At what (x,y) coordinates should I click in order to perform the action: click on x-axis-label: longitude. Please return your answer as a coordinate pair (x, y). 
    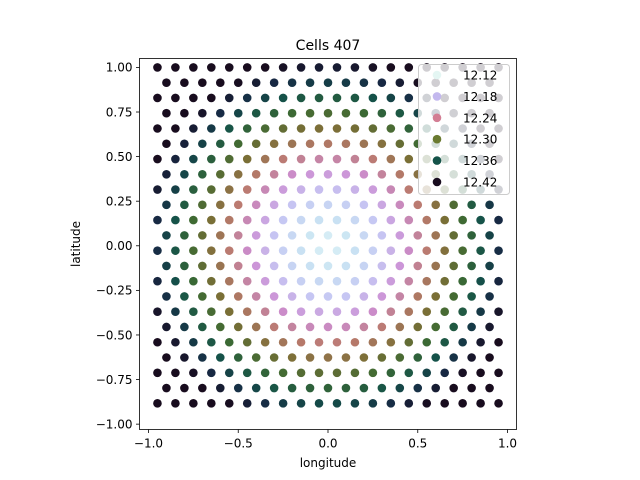
    Looking at the image, I should click on (328, 463).